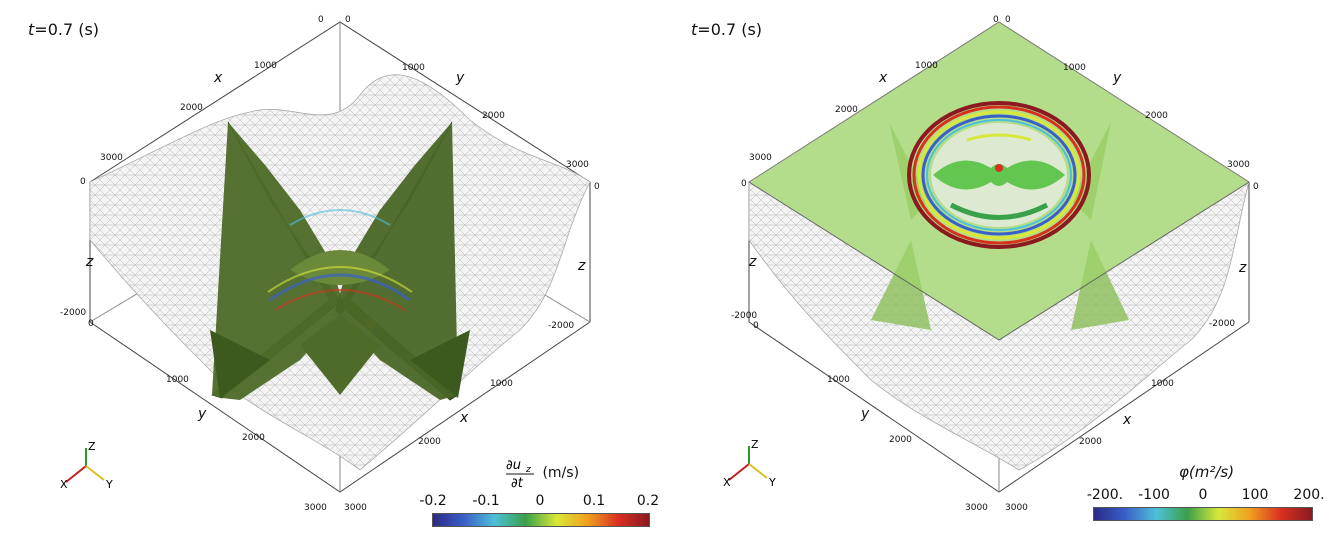 Image resolution: width=1343 pixels, height=546 pixels. Describe the element at coordinates (340, 261) in the screenshot. I see `slice-planes` at that location.